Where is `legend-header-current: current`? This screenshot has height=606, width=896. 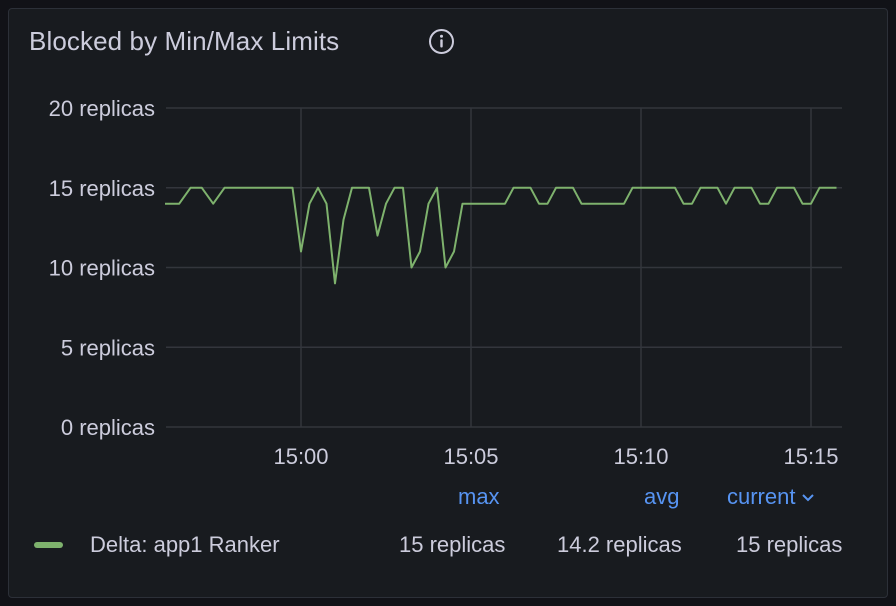
legend-header-current: current is located at coordinates (761, 496).